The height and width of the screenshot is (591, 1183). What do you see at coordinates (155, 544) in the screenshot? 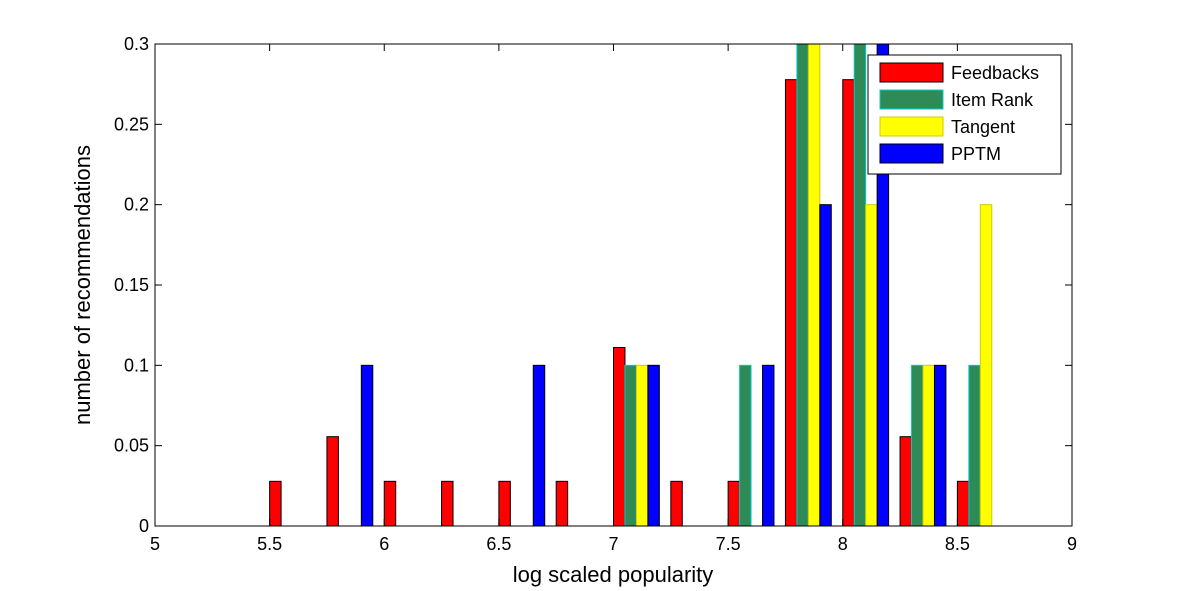
I see `x-tick-label: 5` at bounding box center [155, 544].